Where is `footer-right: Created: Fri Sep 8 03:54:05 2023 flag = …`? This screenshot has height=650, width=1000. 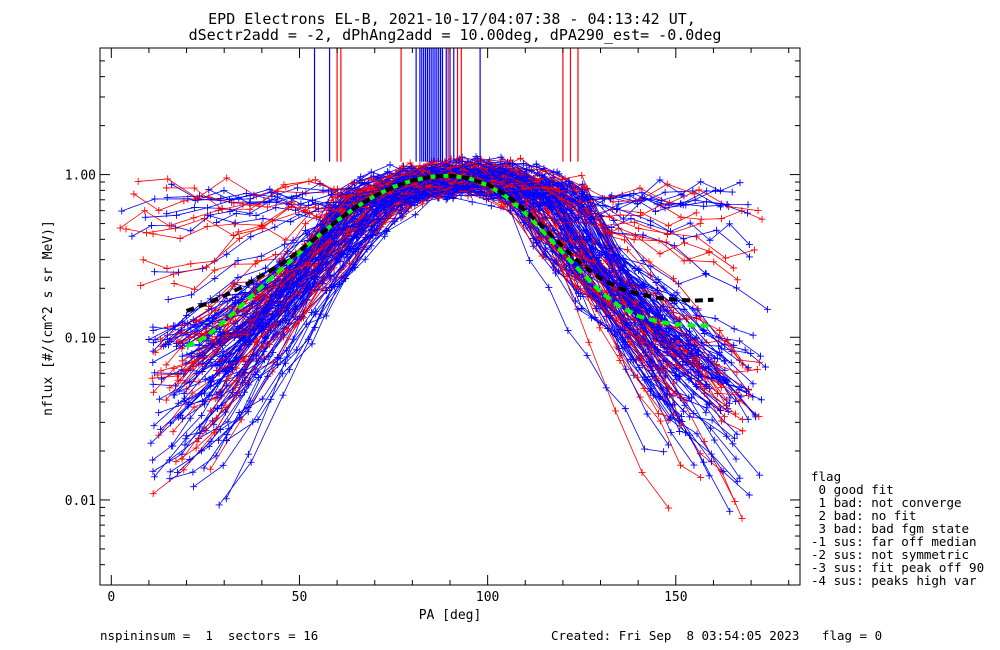
footer-right: Created: Fri Sep 8 03:54:05 2023 flag = … is located at coordinates (716, 635).